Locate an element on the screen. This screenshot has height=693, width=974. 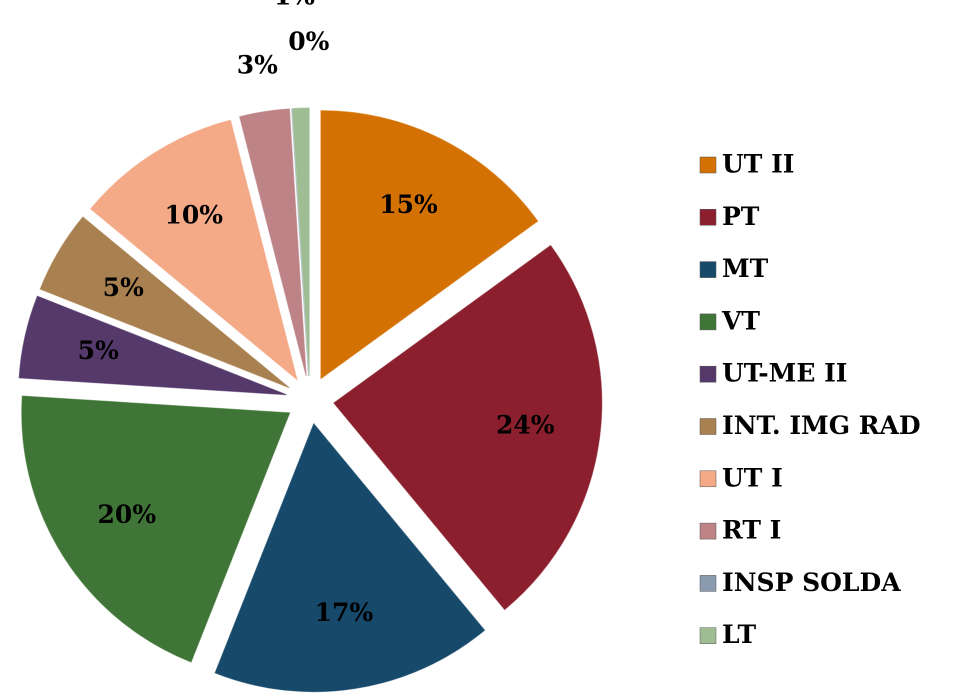
data-label: 3% is located at coordinates (257, 65).